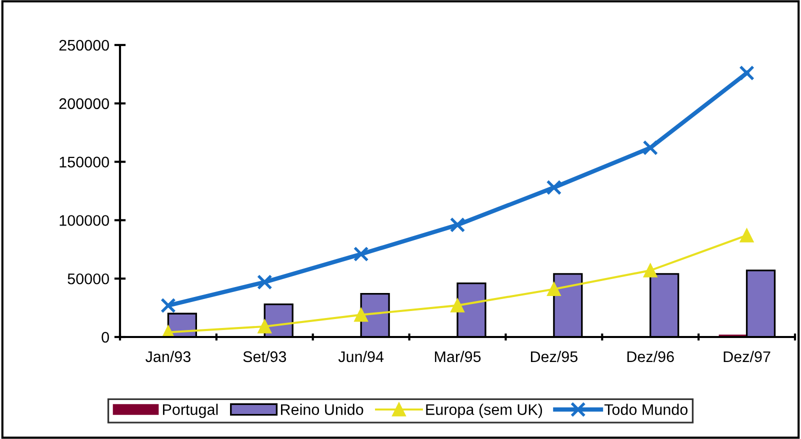 This screenshot has width=801, height=439. Describe the element at coordinates (168, 356) in the screenshot. I see `x-tick-label: Jan/93` at that location.